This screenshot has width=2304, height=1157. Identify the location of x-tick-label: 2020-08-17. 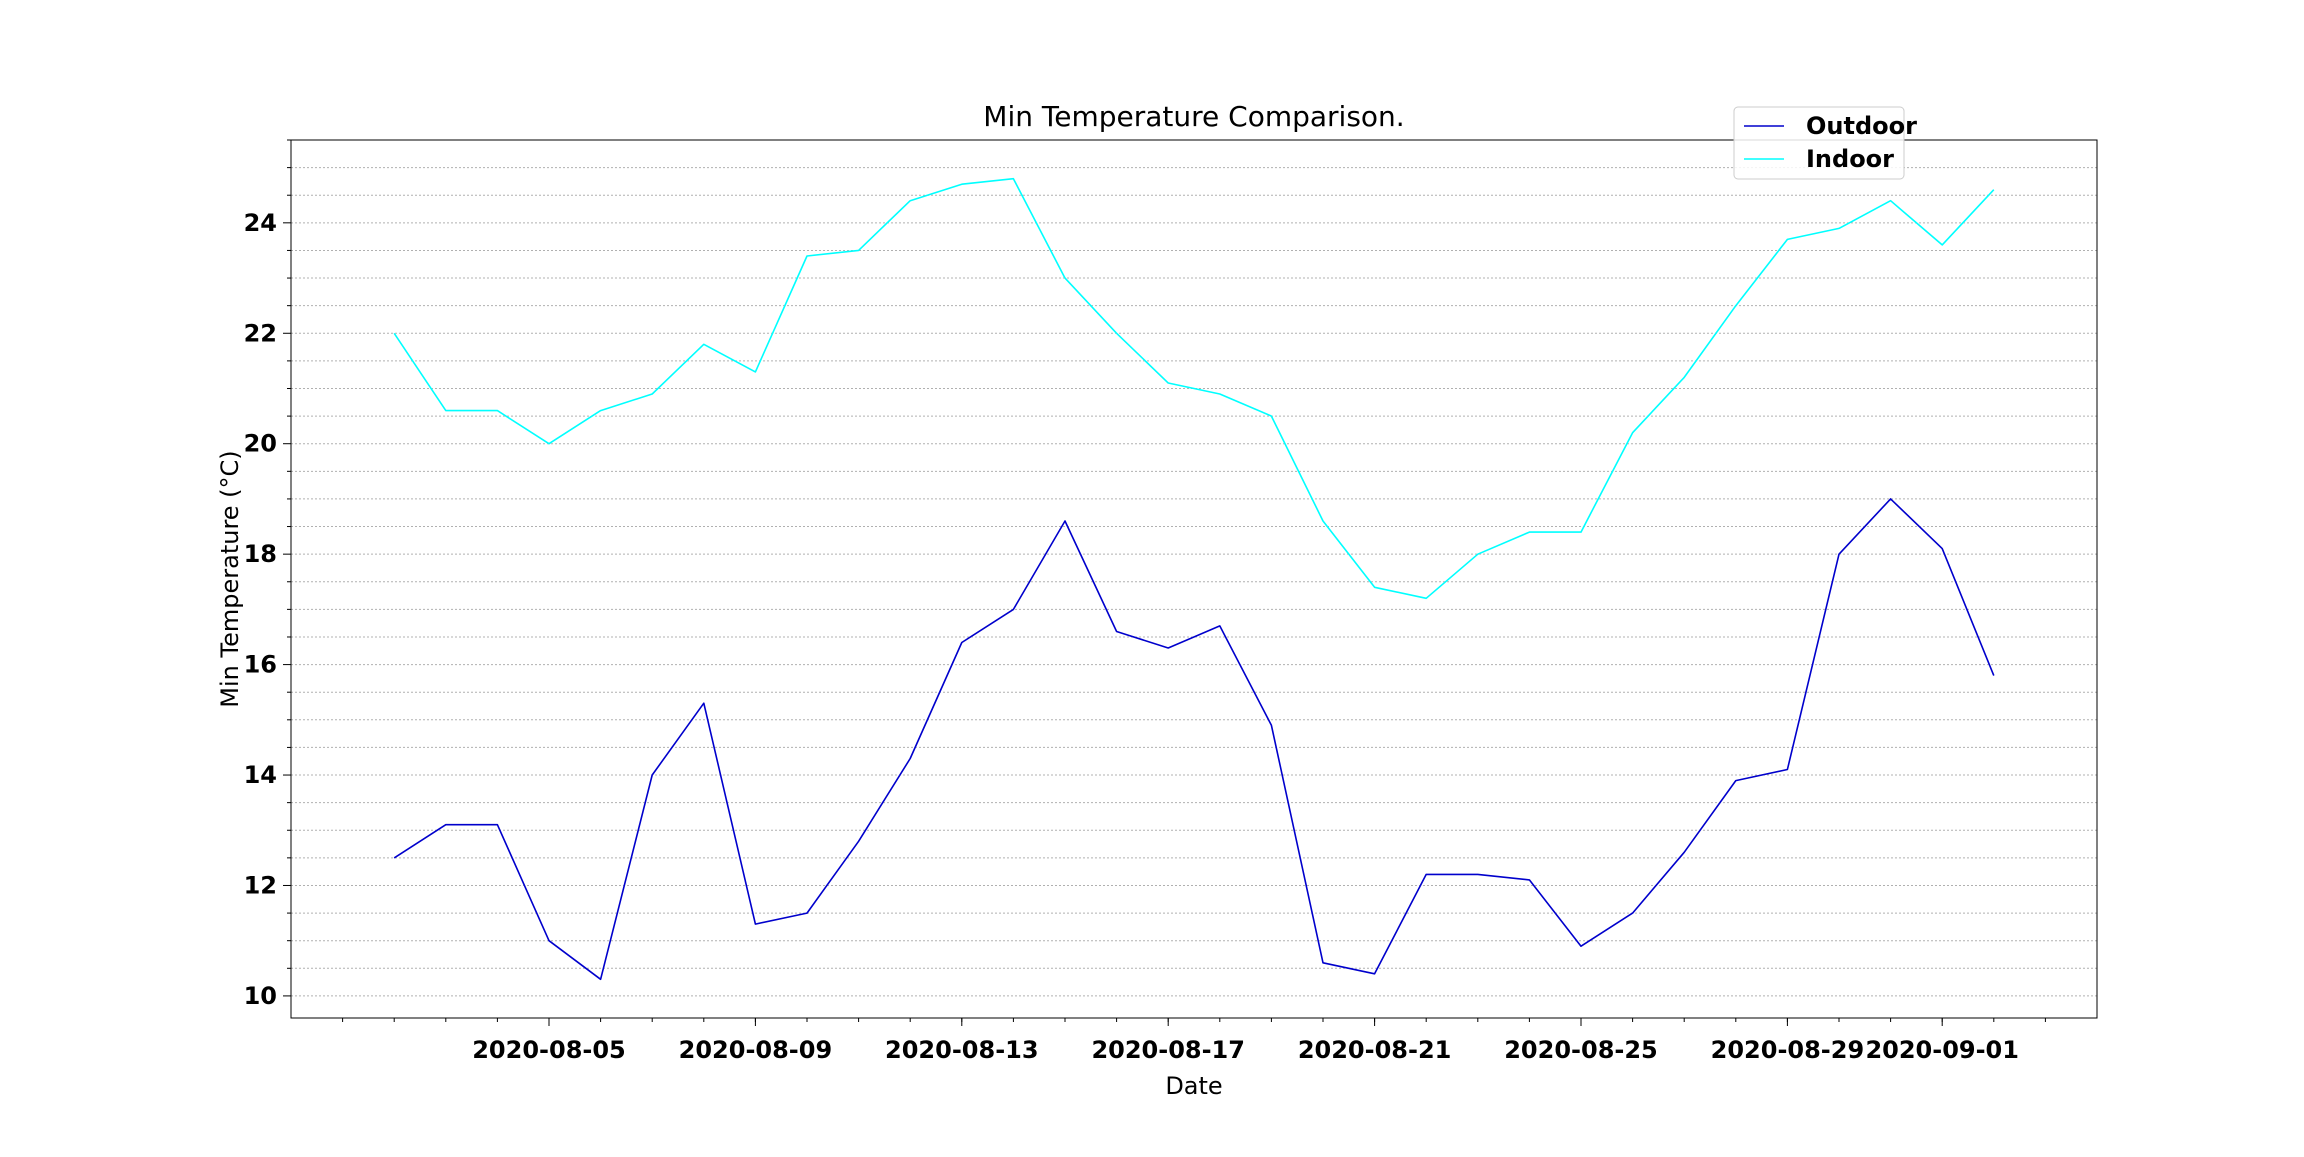
(1168, 1050).